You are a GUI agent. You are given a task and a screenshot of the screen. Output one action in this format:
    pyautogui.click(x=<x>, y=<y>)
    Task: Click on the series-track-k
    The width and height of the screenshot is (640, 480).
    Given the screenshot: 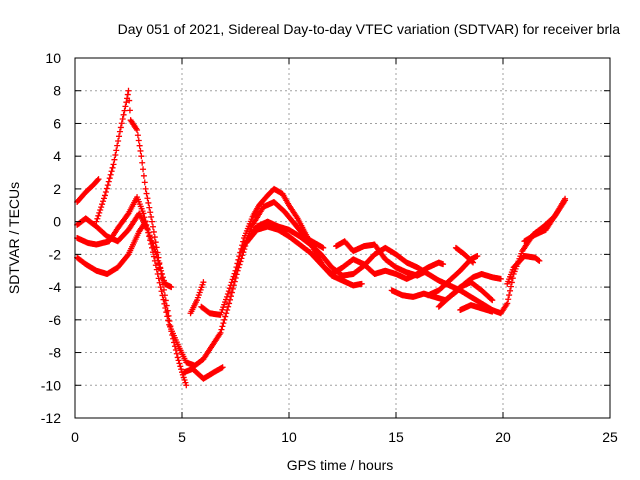 What is the action you would take?
    pyautogui.click(x=380, y=258)
    